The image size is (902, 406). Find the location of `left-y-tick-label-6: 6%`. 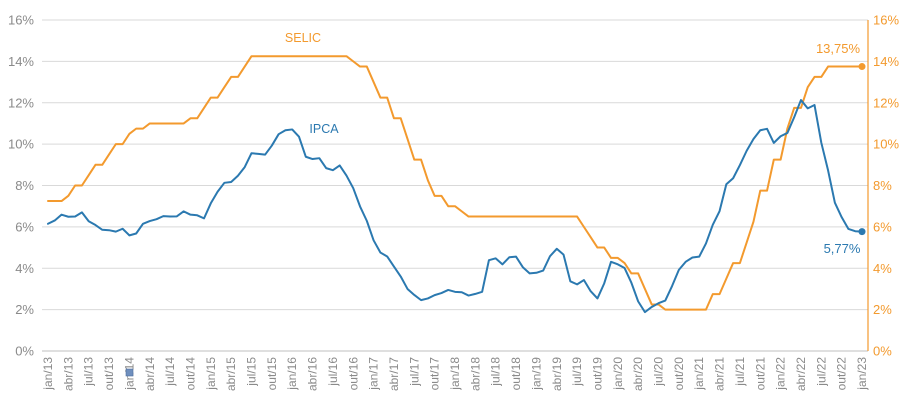

left-y-tick-label-6: 6% is located at coordinates (24, 226).